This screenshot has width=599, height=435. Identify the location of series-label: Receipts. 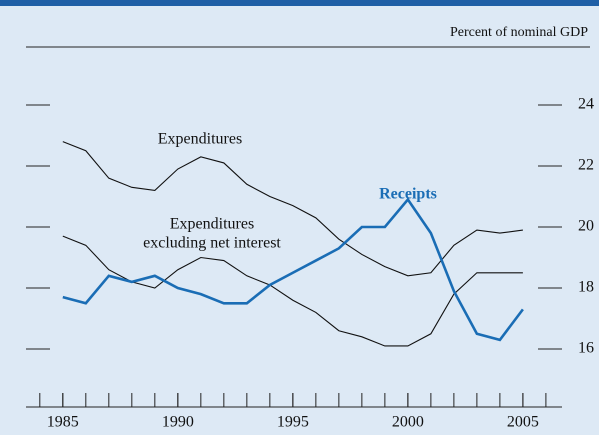
(408, 194).